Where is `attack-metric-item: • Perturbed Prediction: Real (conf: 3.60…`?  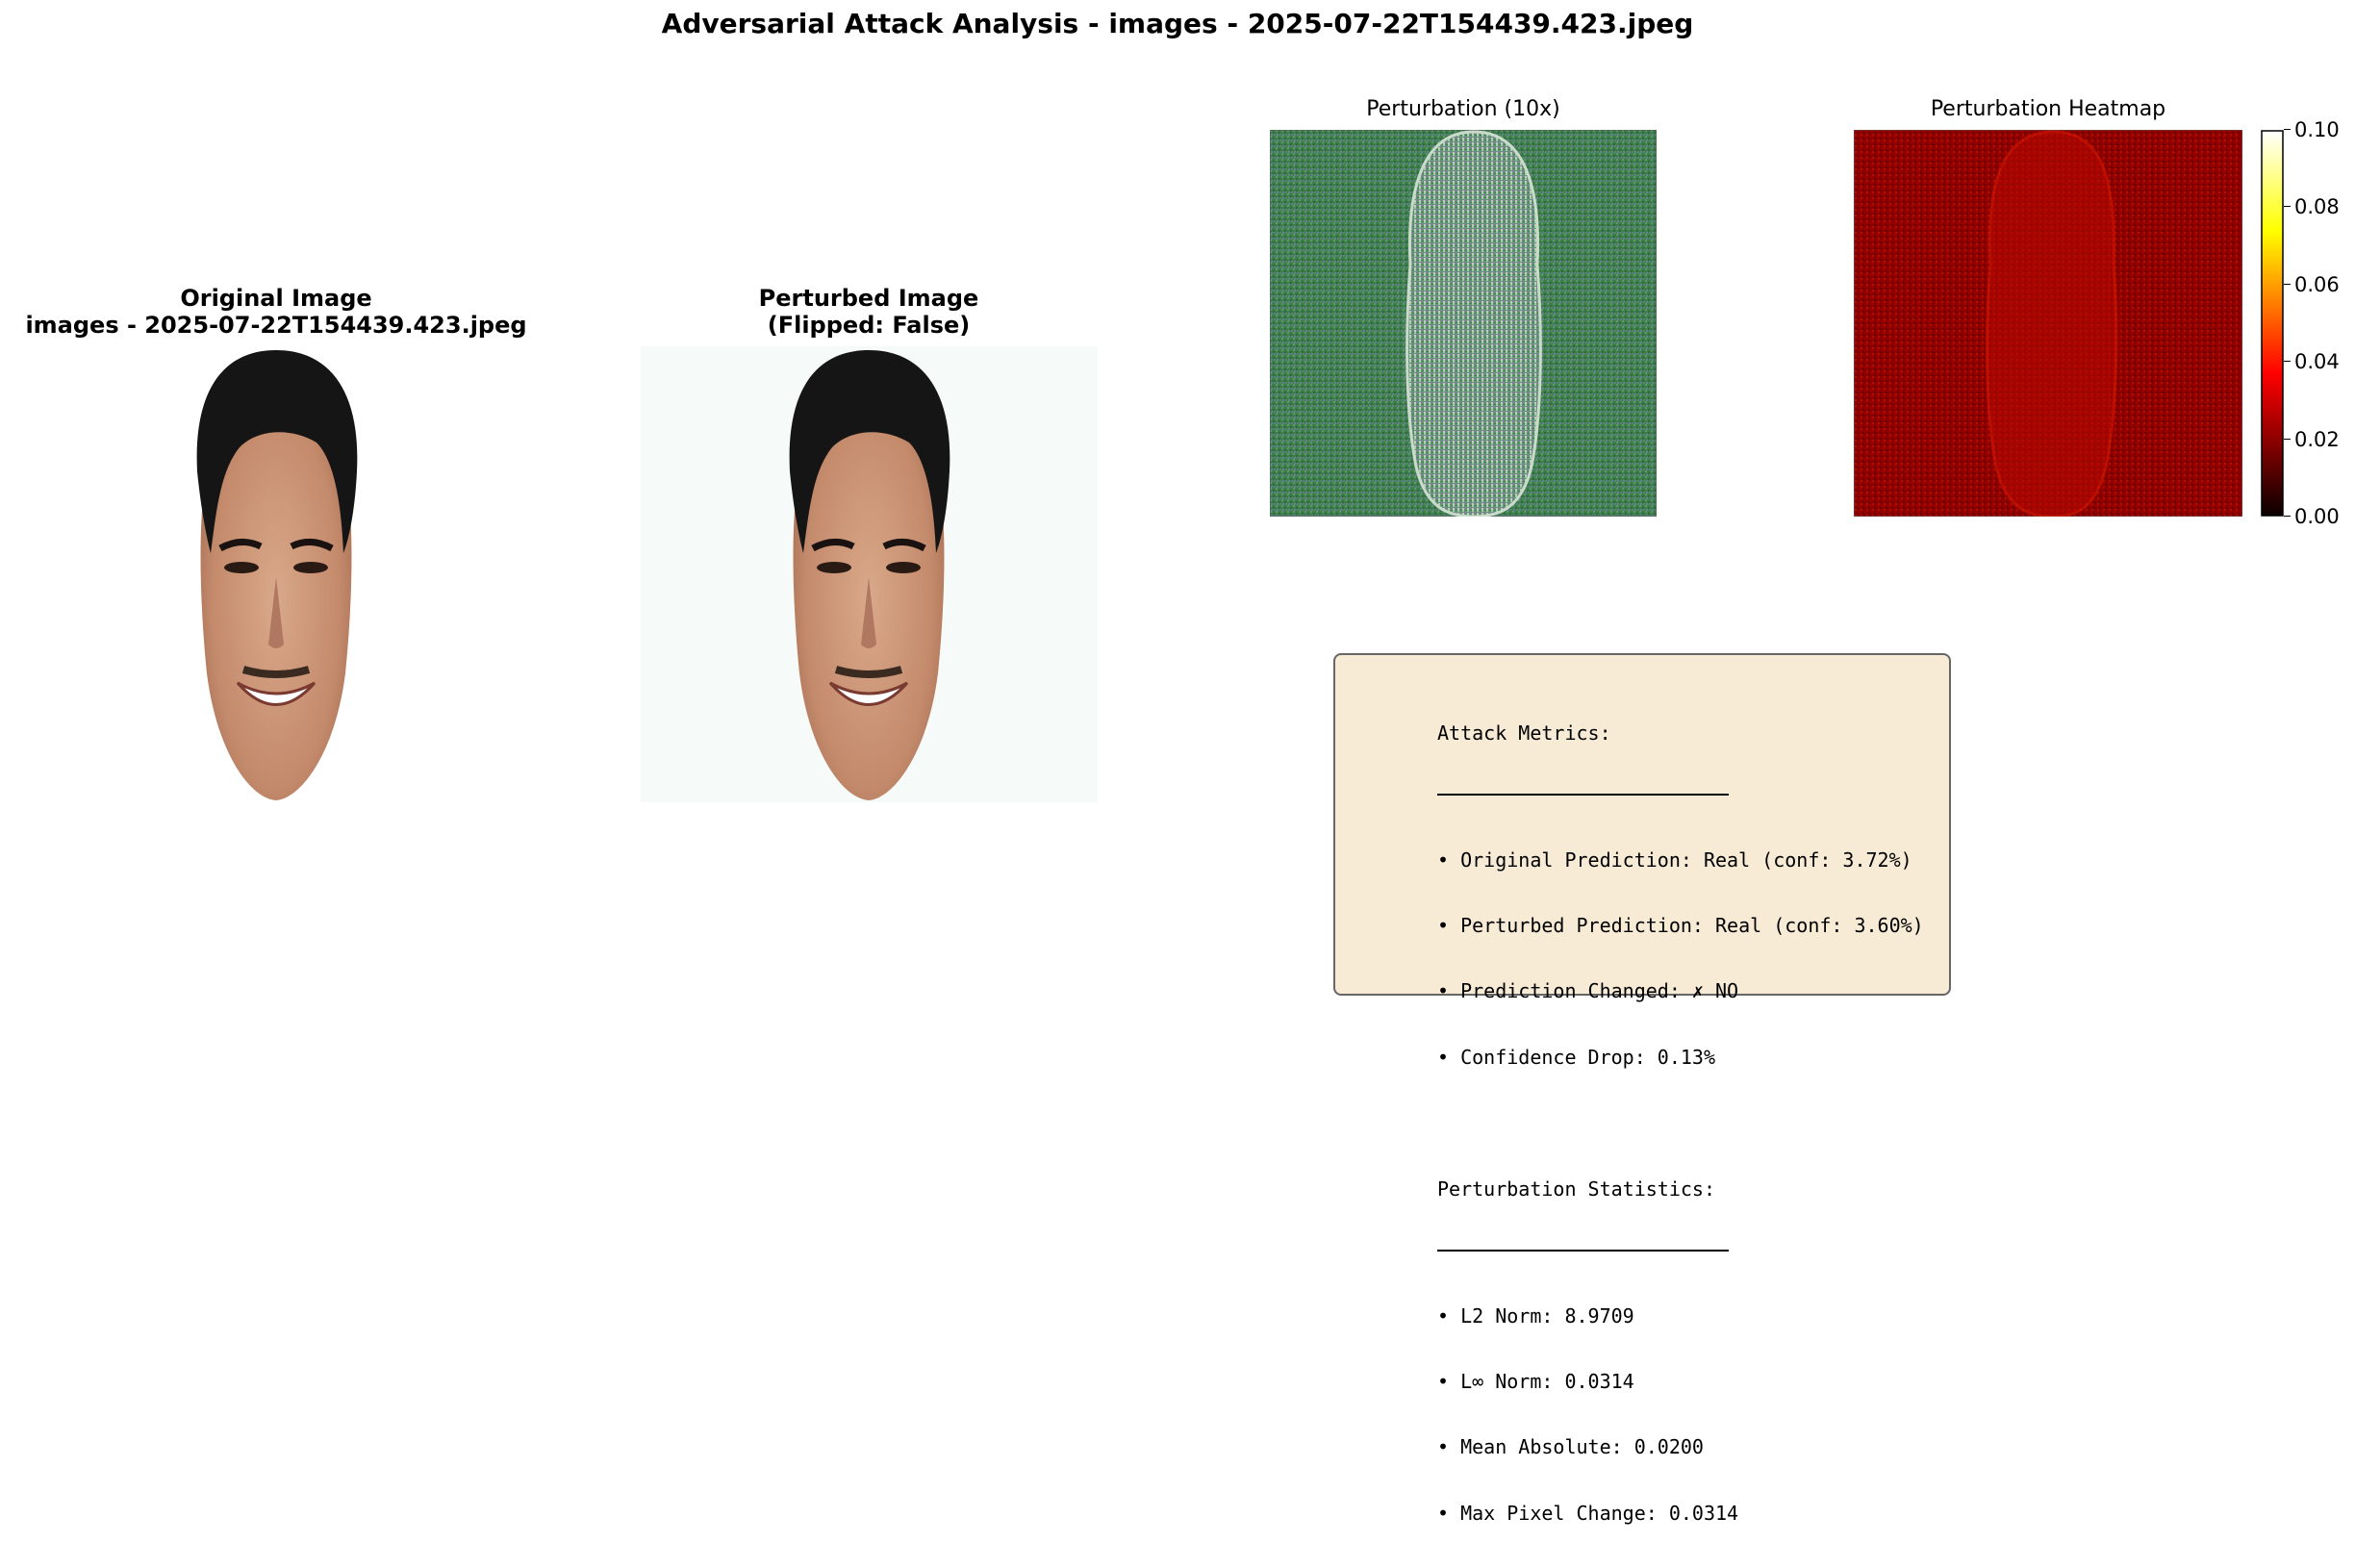
attack-metric-item: • Perturbed Prediction: Real (conf: 3.60… is located at coordinates (1680, 925).